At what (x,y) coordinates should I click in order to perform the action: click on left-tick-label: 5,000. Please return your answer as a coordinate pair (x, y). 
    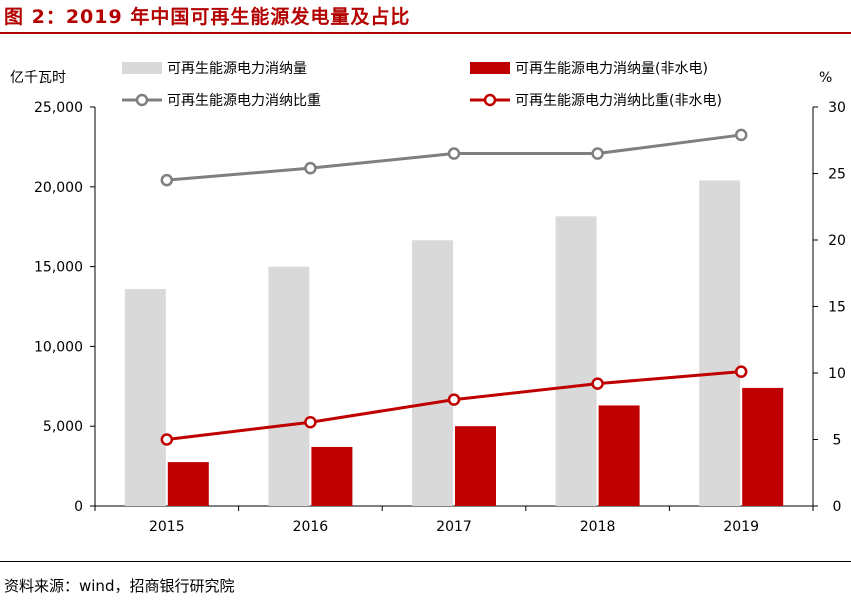
    Looking at the image, I should click on (63, 427).